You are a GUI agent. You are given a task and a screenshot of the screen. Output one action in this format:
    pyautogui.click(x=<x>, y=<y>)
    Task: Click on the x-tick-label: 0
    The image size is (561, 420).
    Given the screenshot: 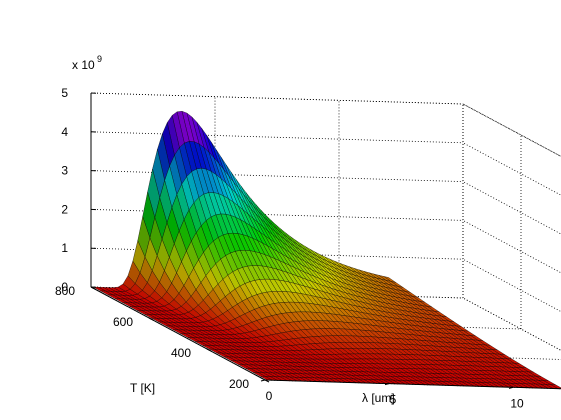 What is the action you would take?
    pyautogui.click(x=269, y=396)
    